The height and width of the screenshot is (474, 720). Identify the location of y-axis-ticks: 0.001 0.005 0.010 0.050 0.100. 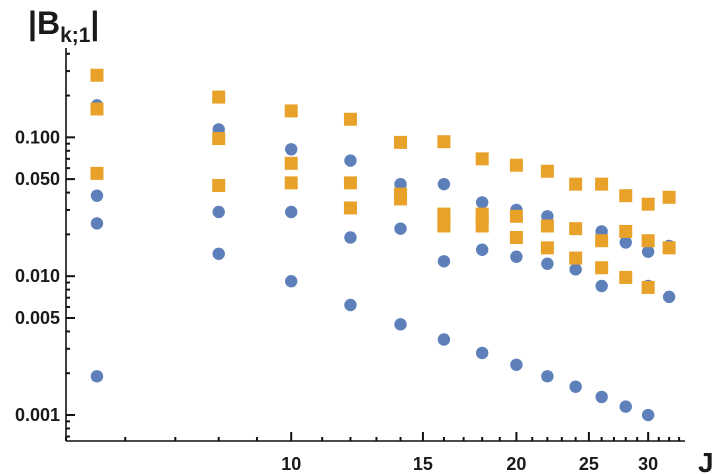
(45, 276).